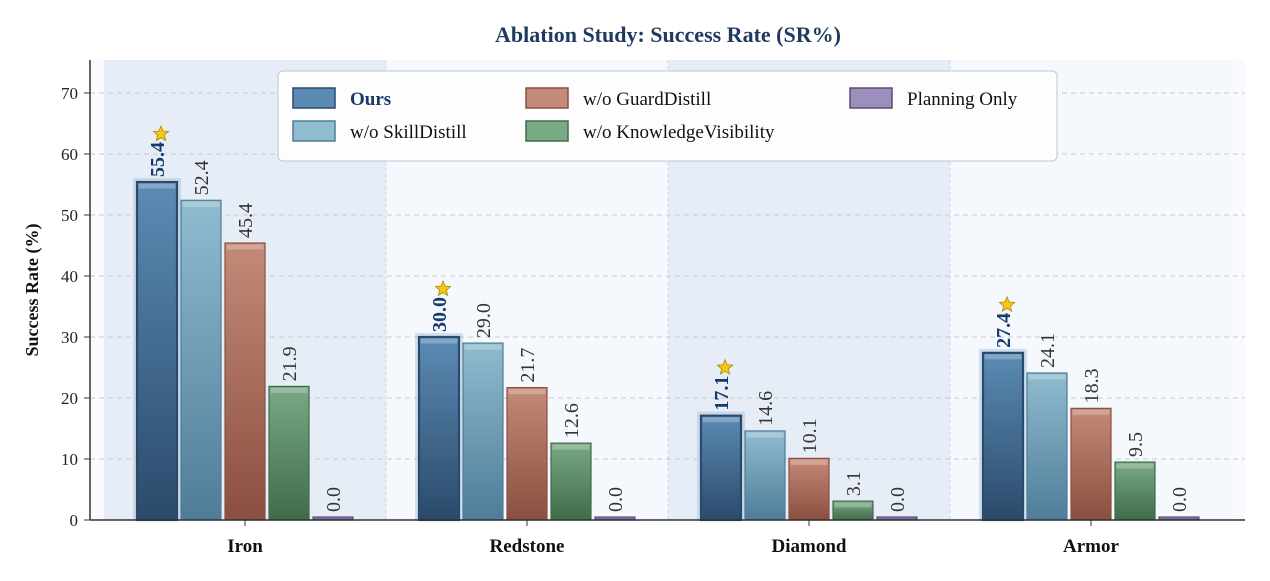  I want to click on y-tick-label: 60, so click(69, 154).